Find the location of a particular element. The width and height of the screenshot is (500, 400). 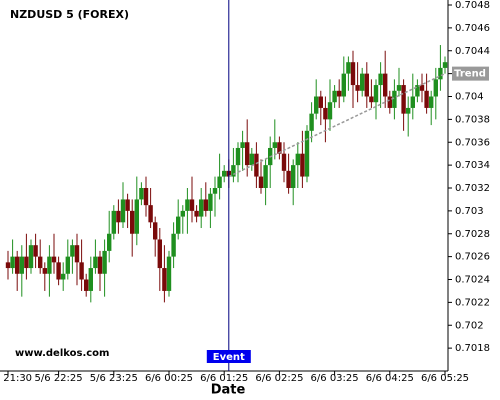

watermark: www.delkos.com is located at coordinates (62, 353).